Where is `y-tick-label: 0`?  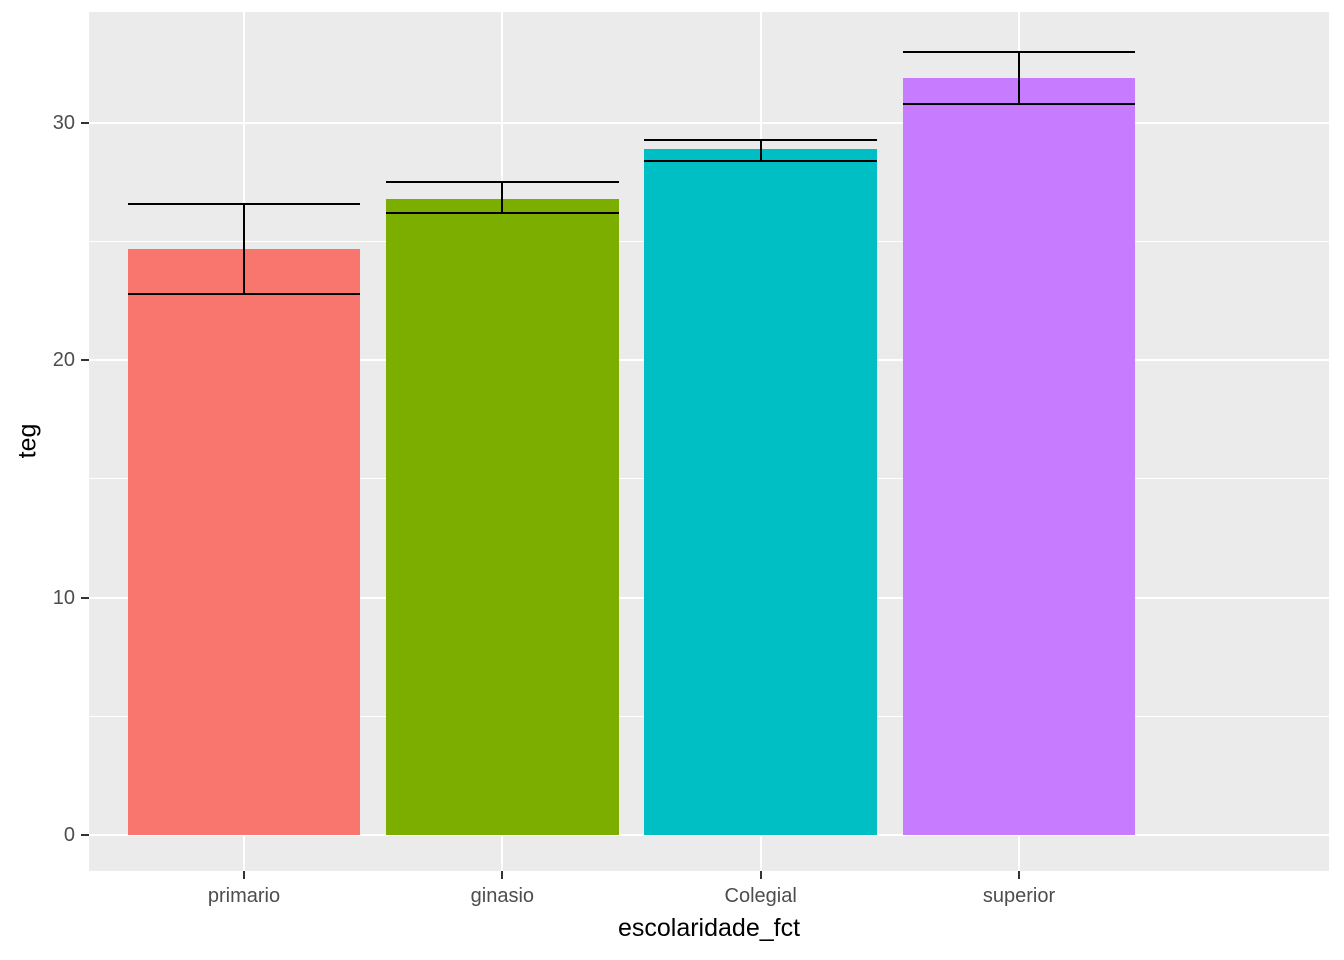 y-tick-label: 0 is located at coordinates (69, 834).